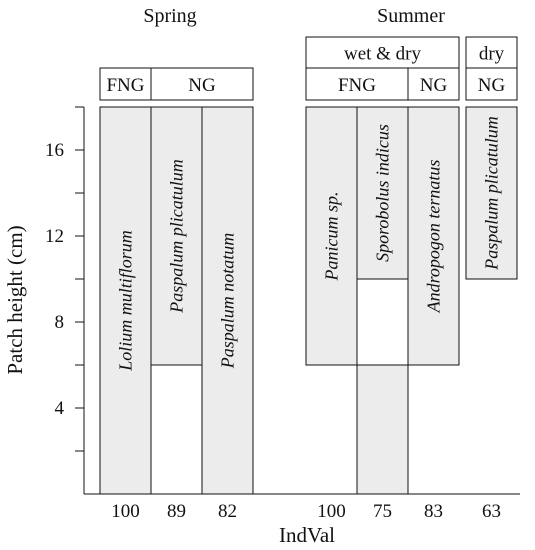 The height and width of the screenshot is (550, 535). I want to click on indval-labels: 100 89 82 100 75 83 63, so click(306, 511).